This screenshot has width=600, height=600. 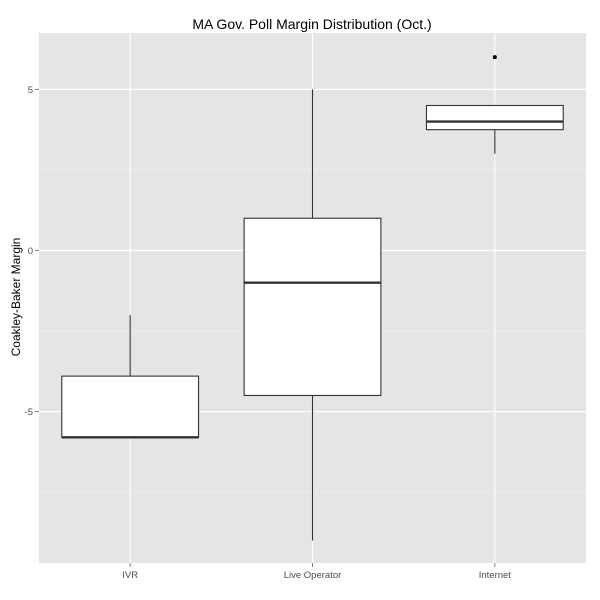 What do you see at coordinates (130, 575) in the screenshot?
I see `x-tick-label: IVR` at bounding box center [130, 575].